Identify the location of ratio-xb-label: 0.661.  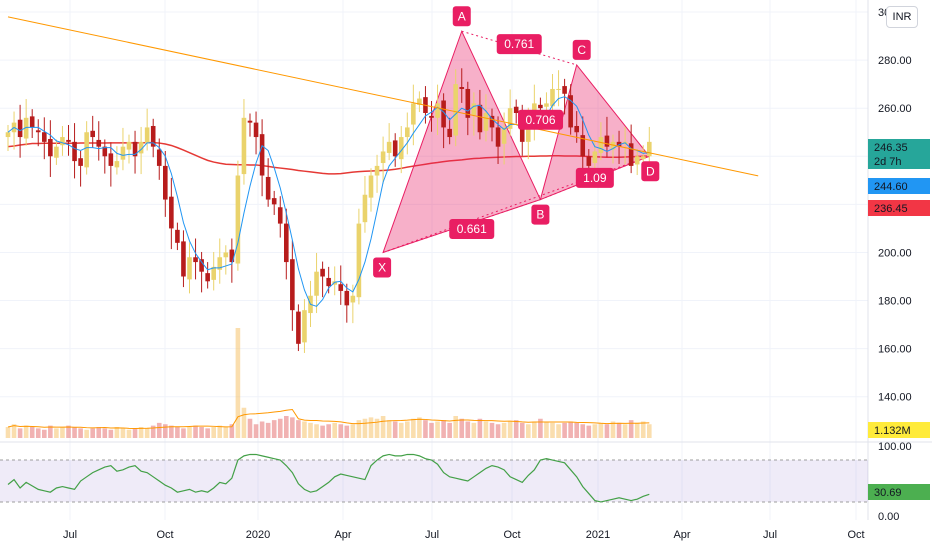
(472, 229).